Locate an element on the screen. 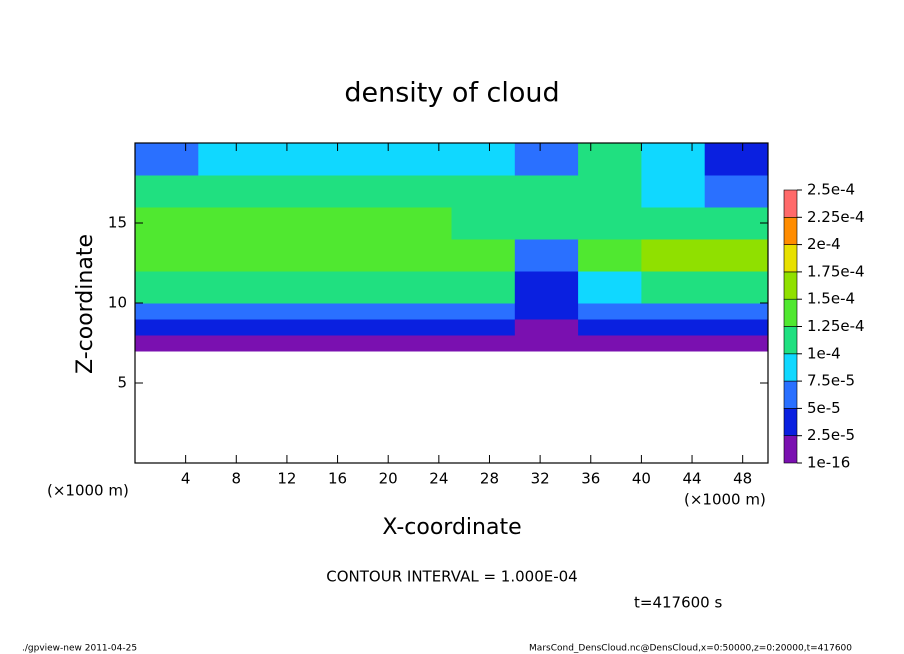 Image resolution: width=904 pixels, height=654 pixels. chart-title: density of cloud is located at coordinates (451, 93).